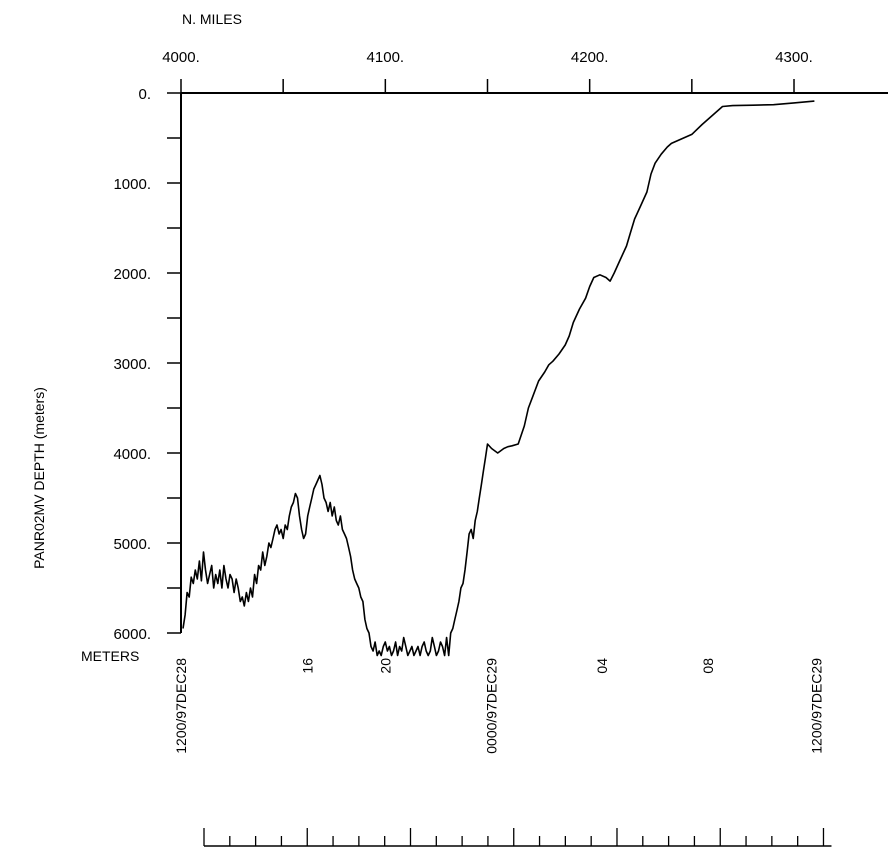 This screenshot has width=890, height=861. What do you see at coordinates (181, 706) in the screenshot?
I see `time-axis-label: 1200/97DEC28` at bounding box center [181, 706].